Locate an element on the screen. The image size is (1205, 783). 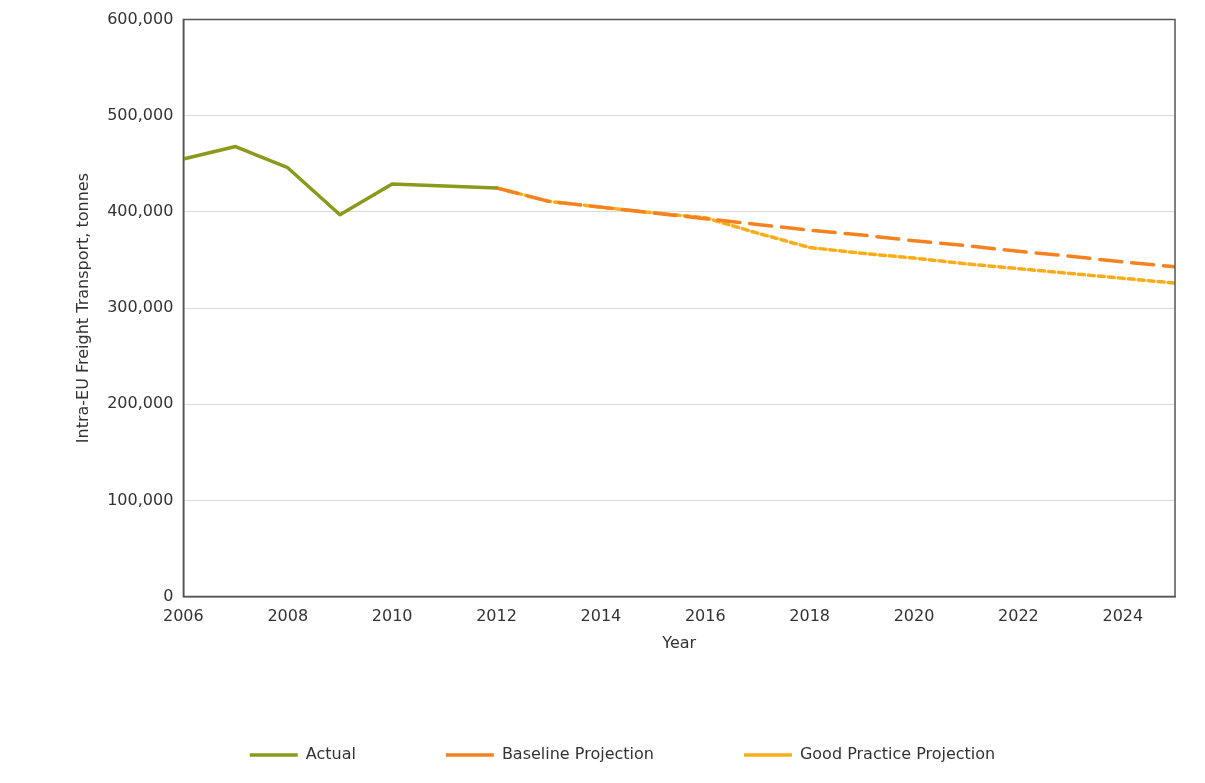
legend-label: Actual is located at coordinates (330, 754).